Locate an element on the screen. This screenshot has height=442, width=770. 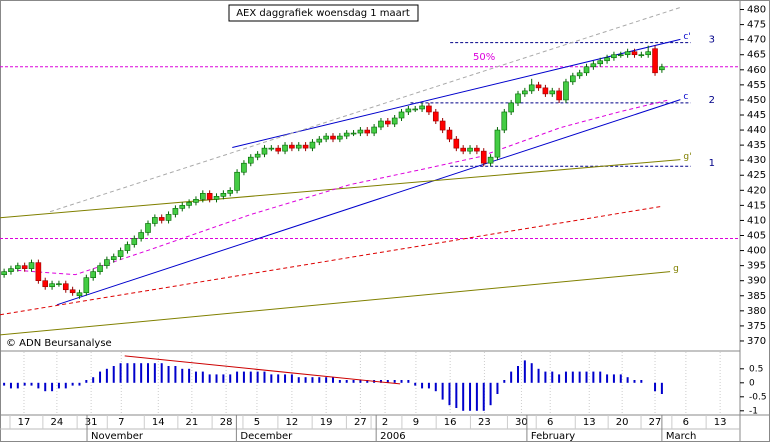
x-tick-label: 28 is located at coordinates (226, 422).